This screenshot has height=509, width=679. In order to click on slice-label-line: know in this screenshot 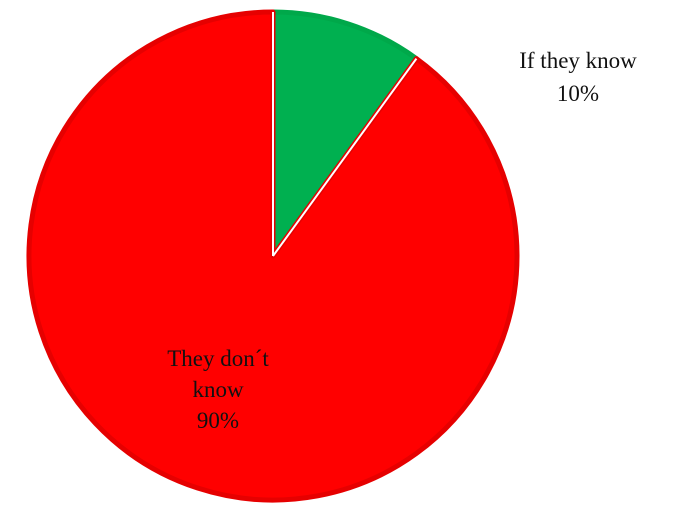, I will do `click(218, 389)`.